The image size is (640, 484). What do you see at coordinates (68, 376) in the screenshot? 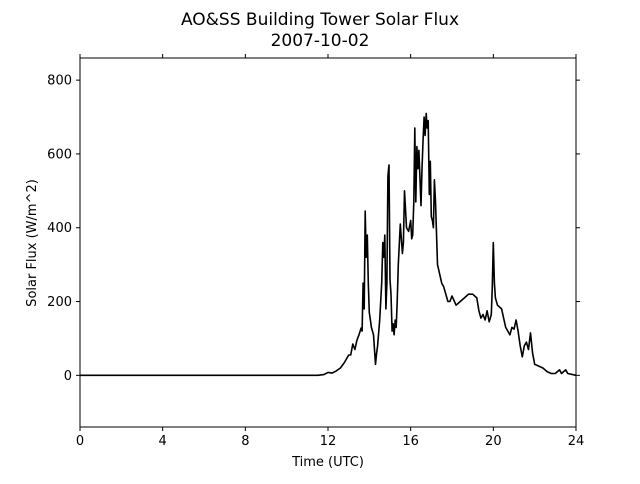
I see `y-tick-label: 0` at bounding box center [68, 376].